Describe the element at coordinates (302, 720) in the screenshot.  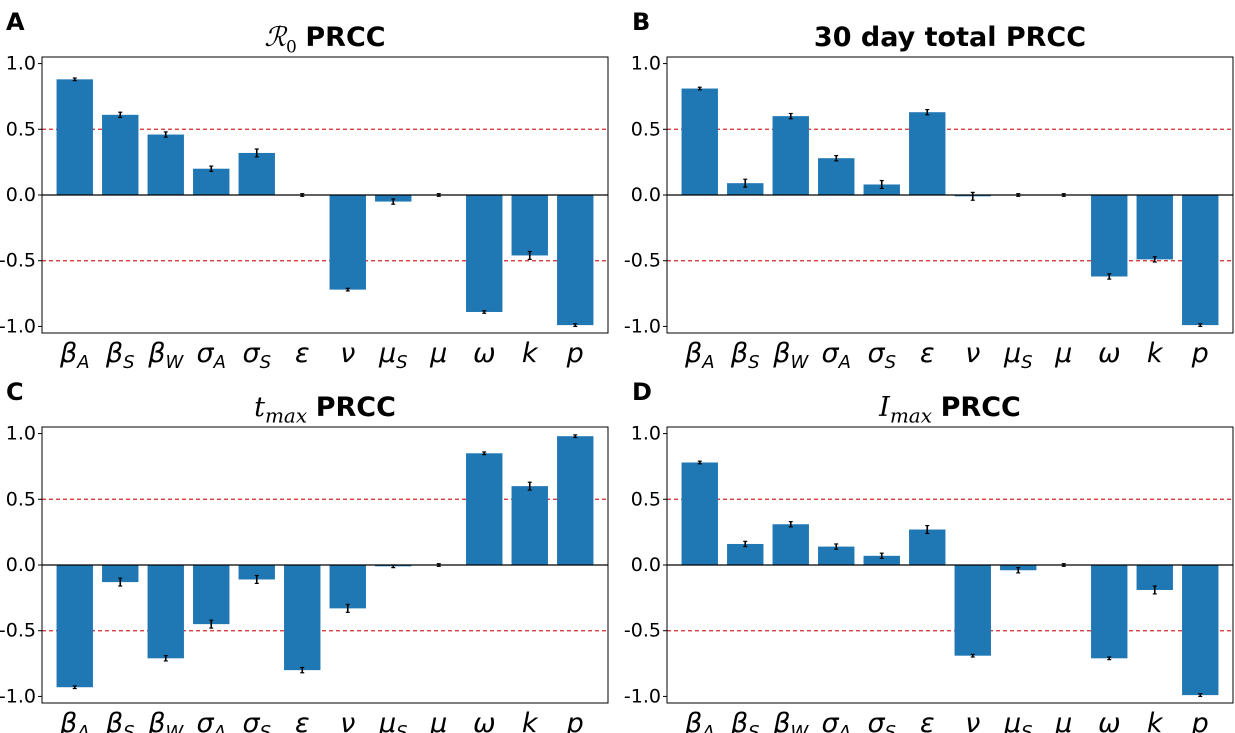
I see `xtick-label-c-5: ε` at that location.